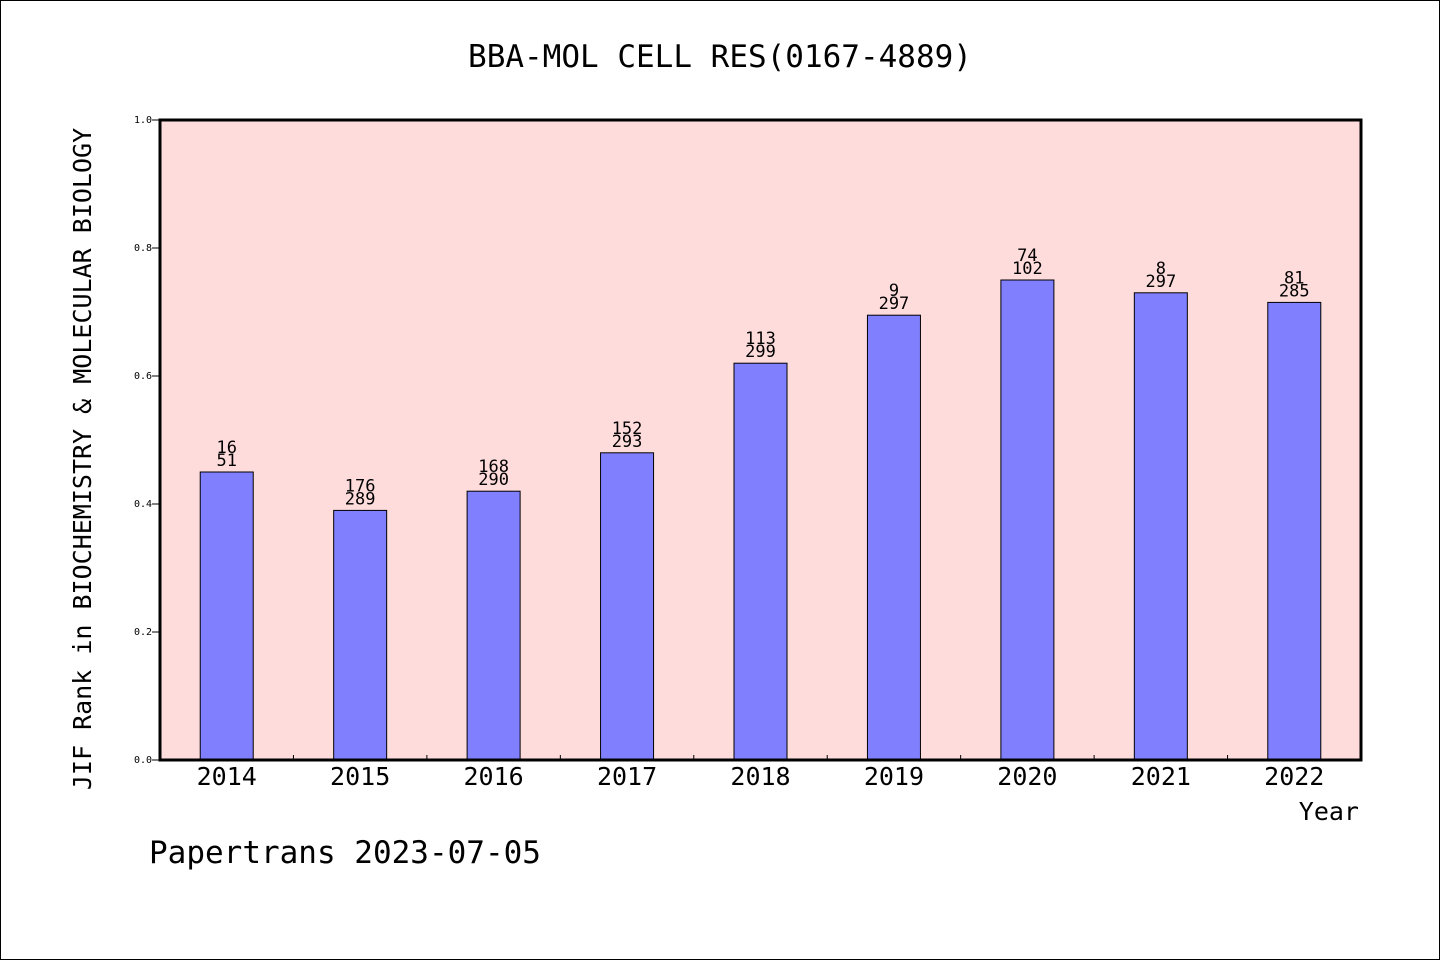 This screenshot has width=1440, height=964. I want to click on bar-2018, so click(760, 561).